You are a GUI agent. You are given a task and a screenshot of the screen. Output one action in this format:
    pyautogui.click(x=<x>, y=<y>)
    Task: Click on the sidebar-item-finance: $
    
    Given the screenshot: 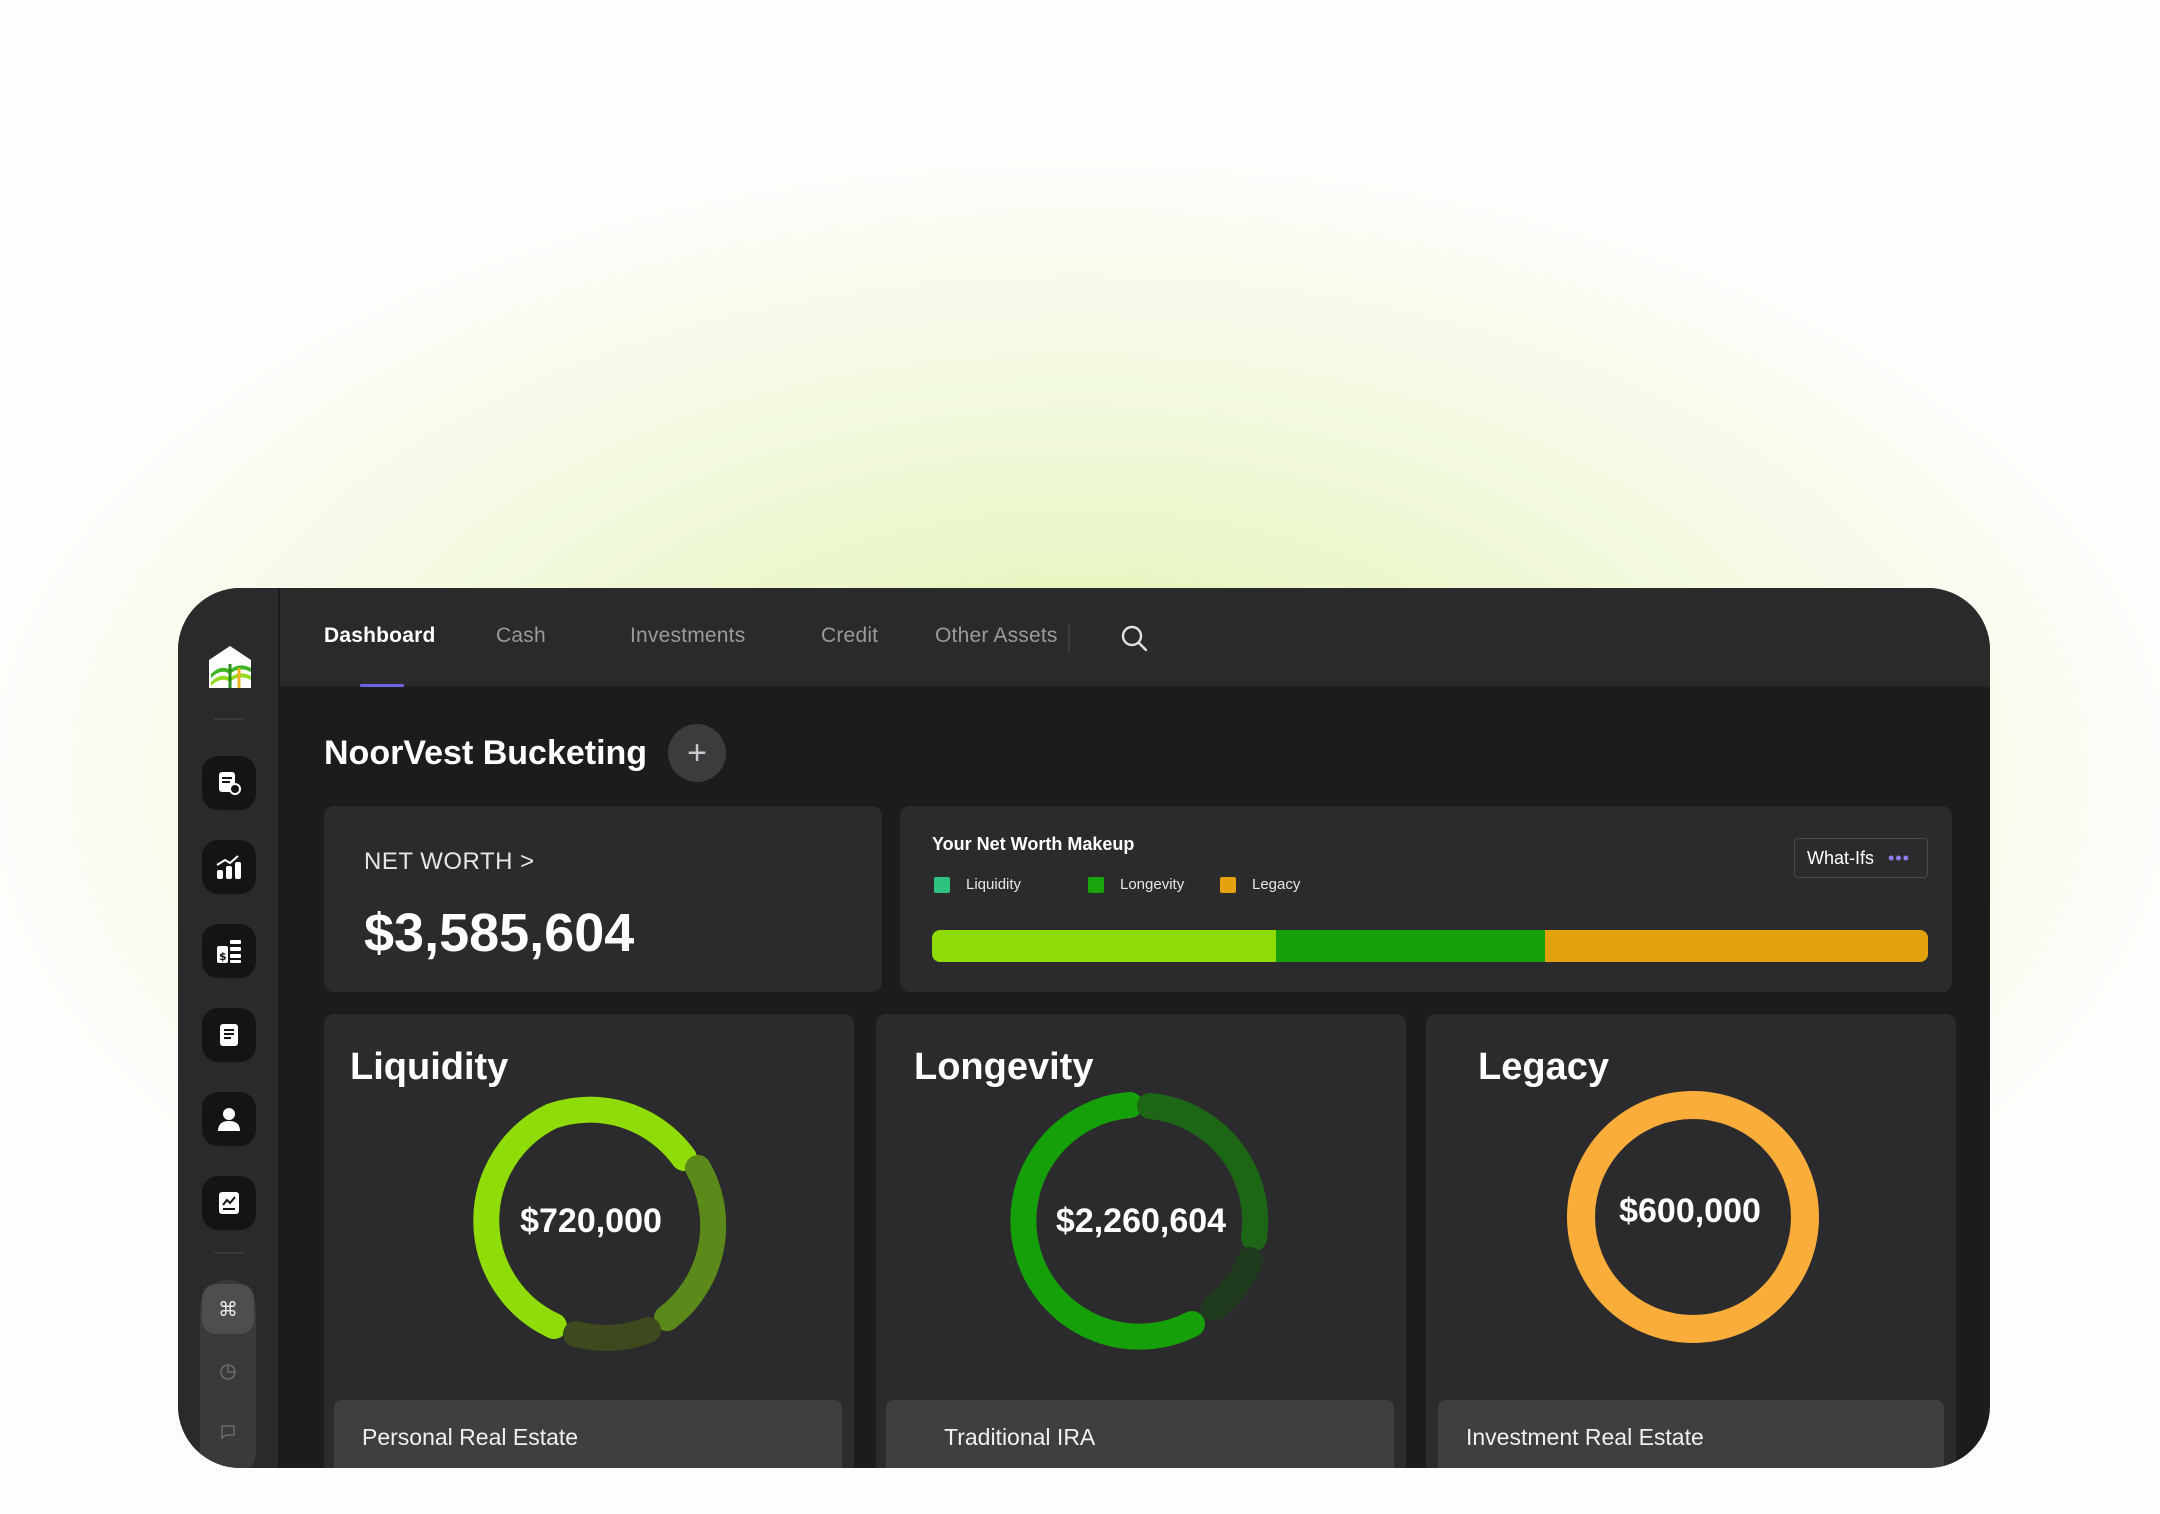 What is the action you would take?
    pyautogui.click(x=229, y=951)
    